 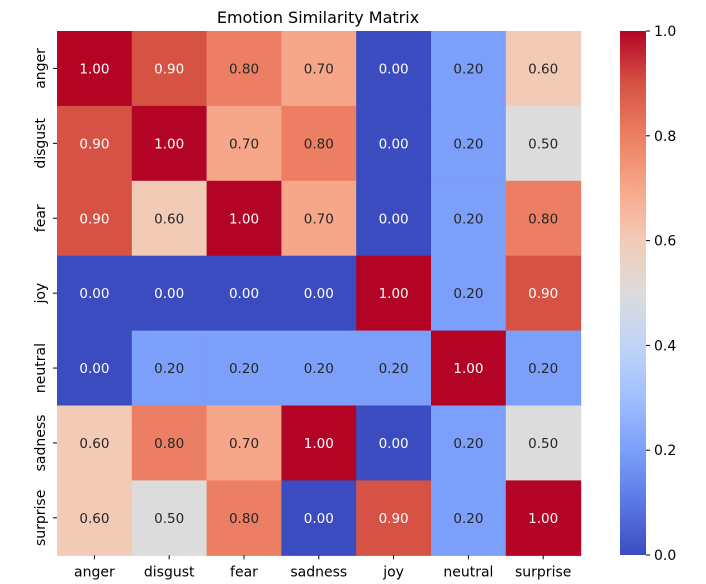 I want to click on x-tick-label: surprise, so click(x=543, y=572).